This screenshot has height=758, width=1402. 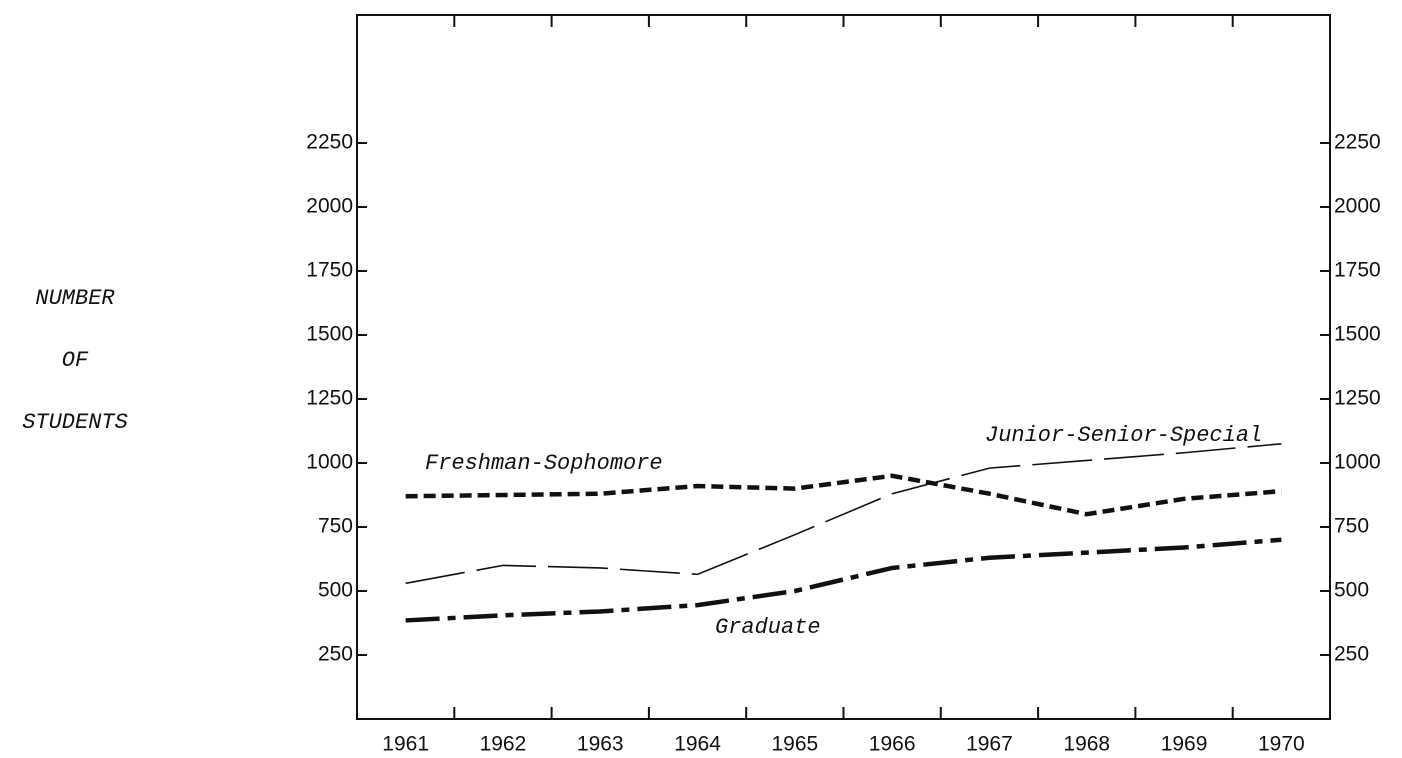 I want to click on x-tick-label: 1967, so click(x=989, y=744).